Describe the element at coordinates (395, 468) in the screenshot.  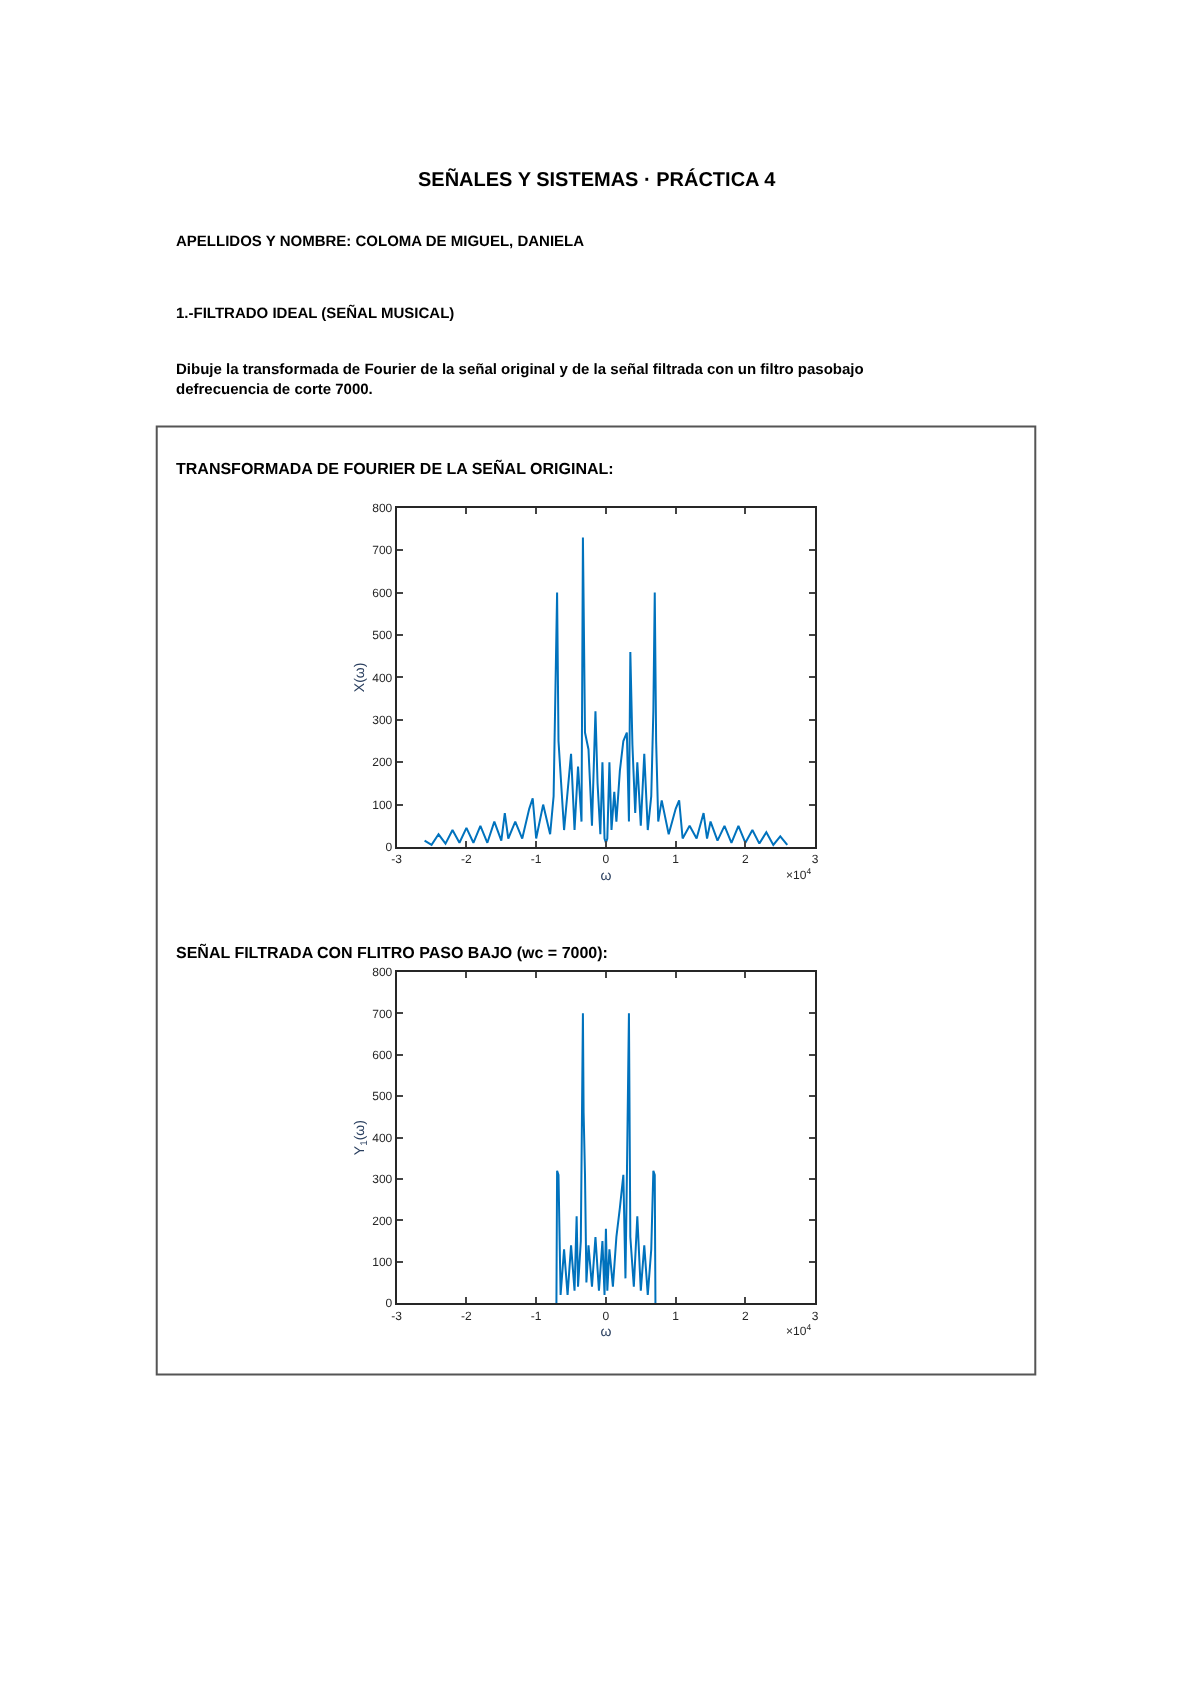
I see `chart-title: TRANSFORMADA DE FOURIER DE LA SEÑAL ORIGINAL:` at that location.